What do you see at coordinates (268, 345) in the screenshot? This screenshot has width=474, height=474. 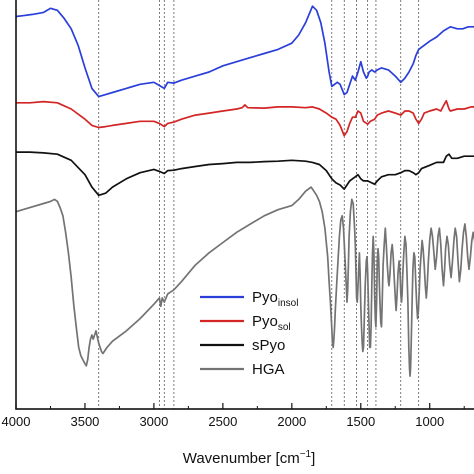 I see `legend-label-spyo: sPyo` at bounding box center [268, 345].